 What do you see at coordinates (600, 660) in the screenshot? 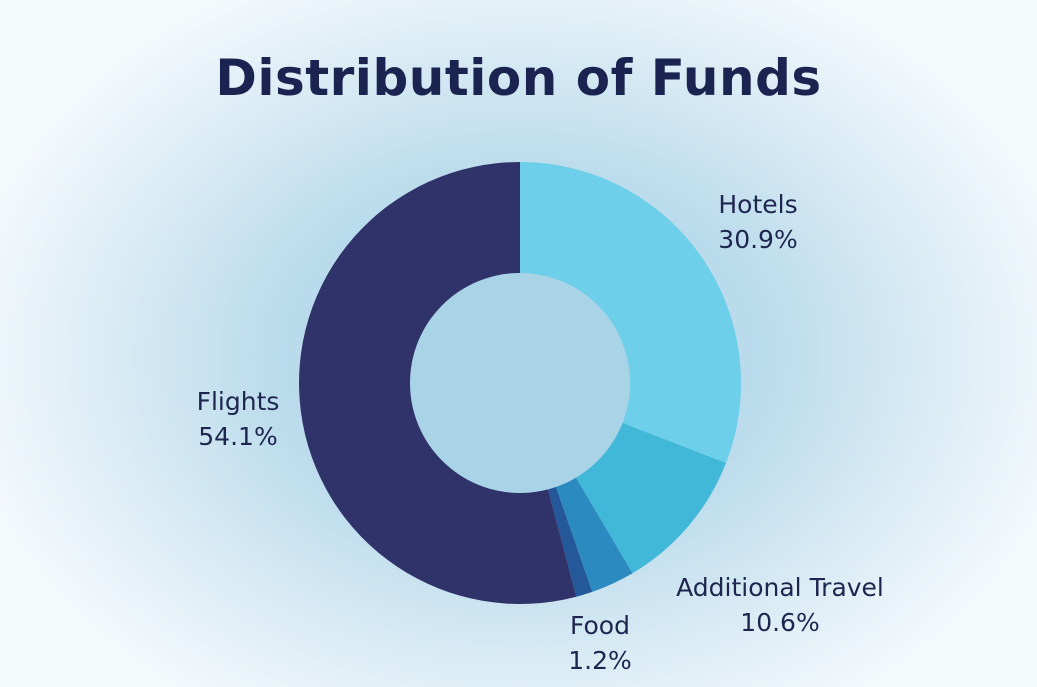
I see `slice-value-text: 1.2%` at bounding box center [600, 660].